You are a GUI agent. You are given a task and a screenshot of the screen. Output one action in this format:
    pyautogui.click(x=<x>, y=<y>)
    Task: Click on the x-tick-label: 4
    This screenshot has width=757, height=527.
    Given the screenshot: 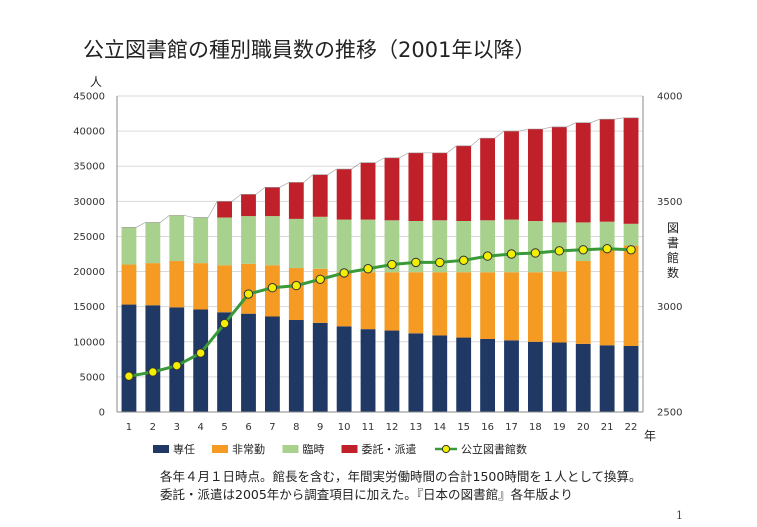 What is the action you would take?
    pyautogui.click(x=200, y=427)
    